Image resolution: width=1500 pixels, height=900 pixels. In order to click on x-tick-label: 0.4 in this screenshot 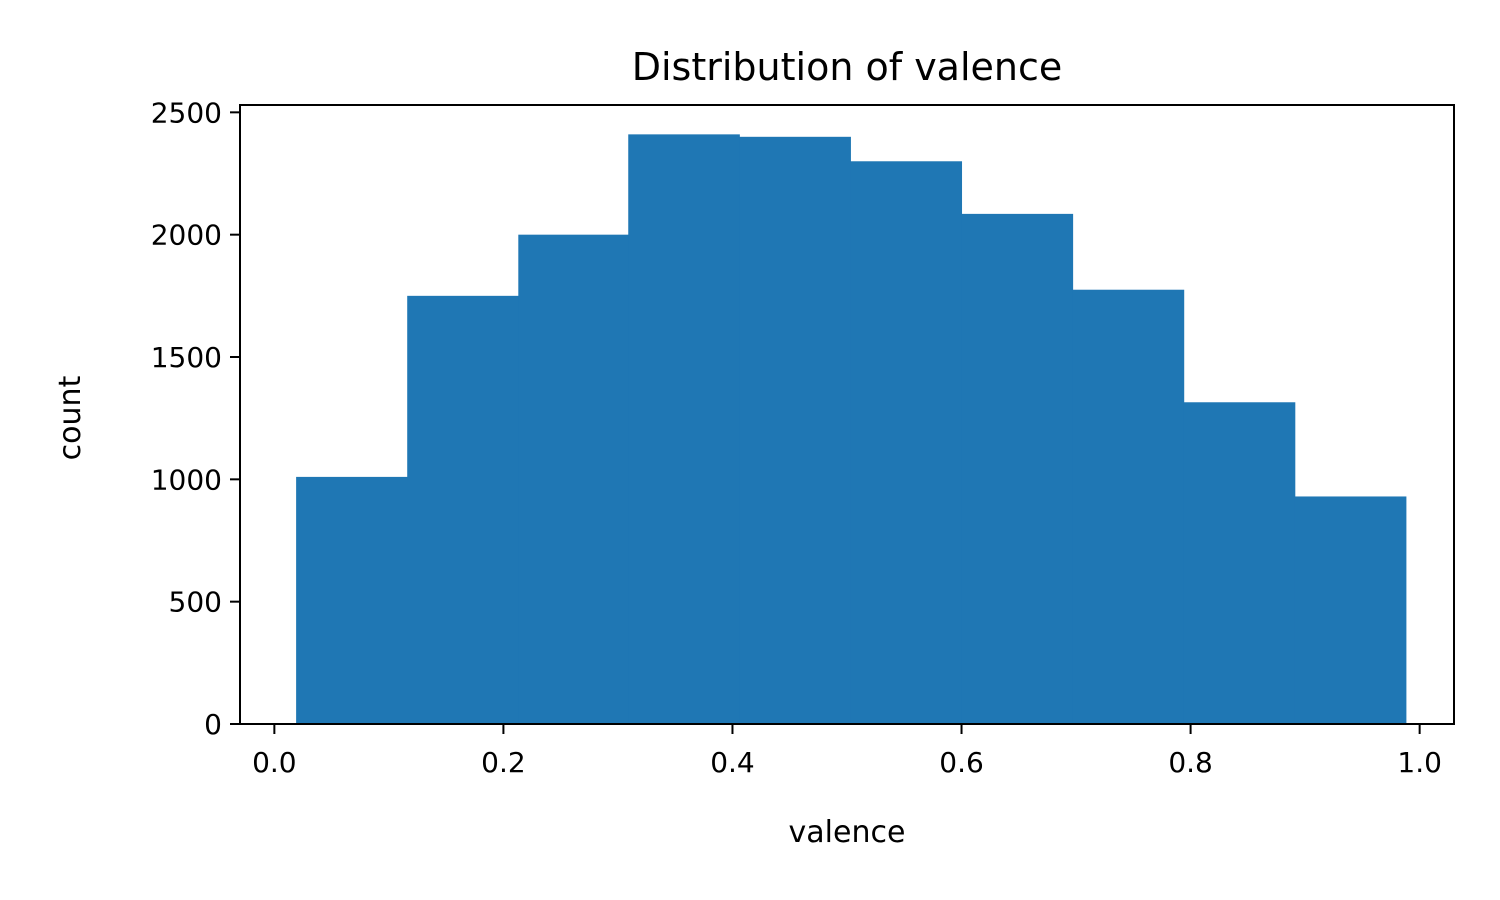, I will do `click(732, 762)`.